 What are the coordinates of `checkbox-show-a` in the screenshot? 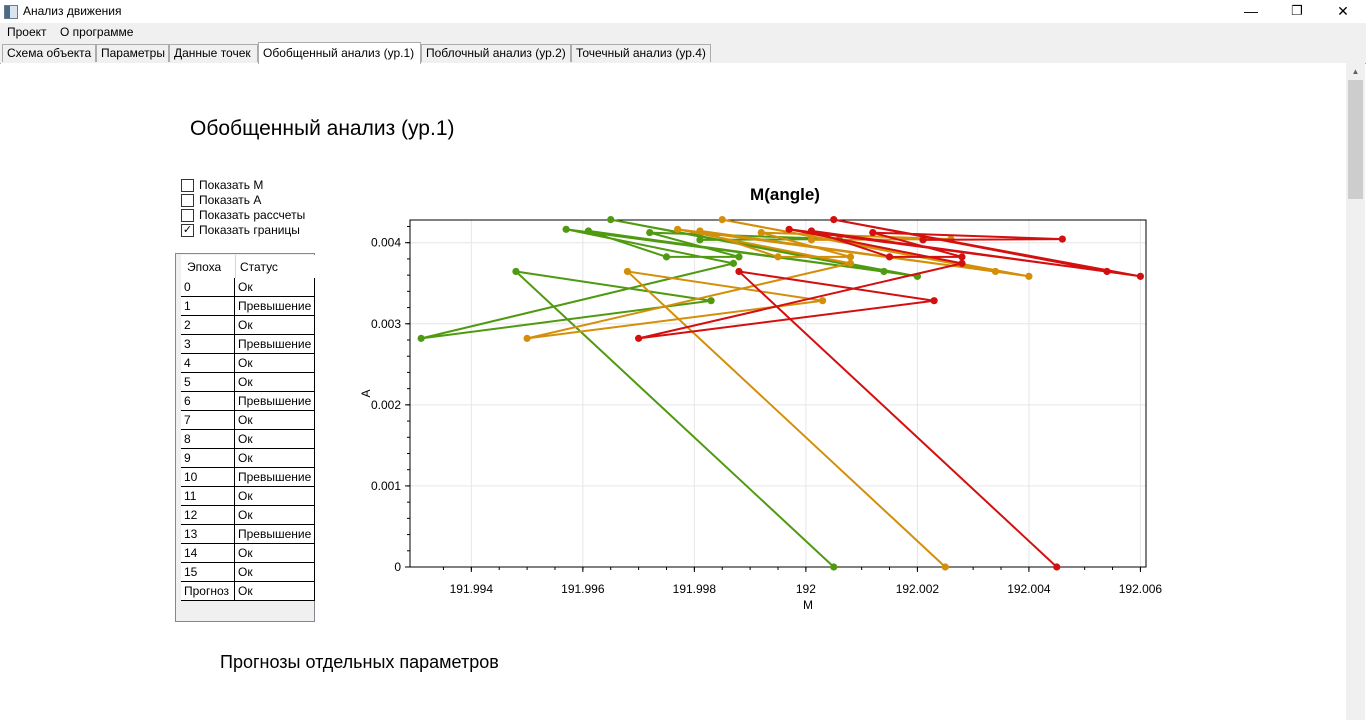 It's located at (187, 200).